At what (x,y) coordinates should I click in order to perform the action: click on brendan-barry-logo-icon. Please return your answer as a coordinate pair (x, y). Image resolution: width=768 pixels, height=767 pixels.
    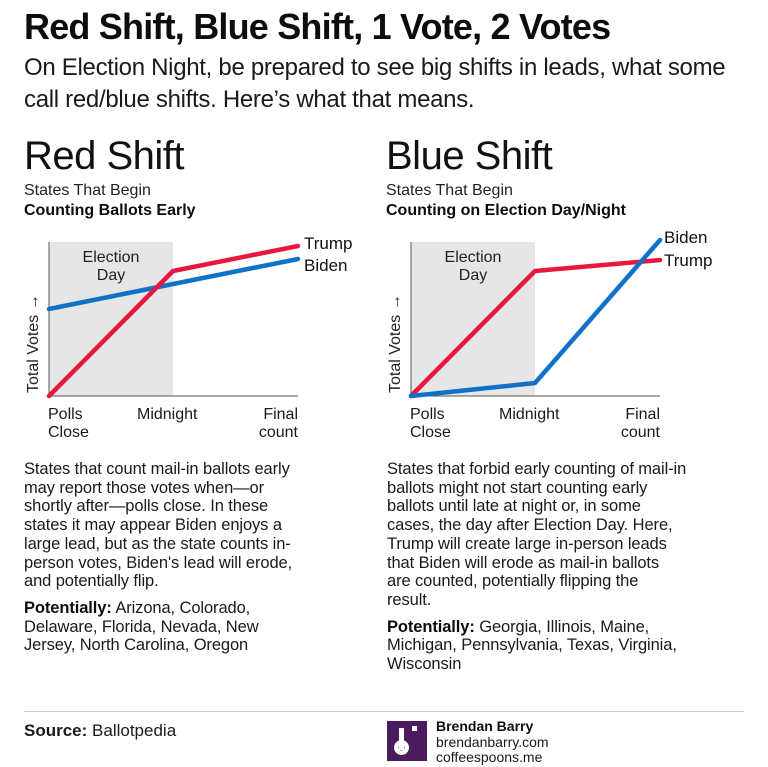
    Looking at the image, I should click on (407, 741).